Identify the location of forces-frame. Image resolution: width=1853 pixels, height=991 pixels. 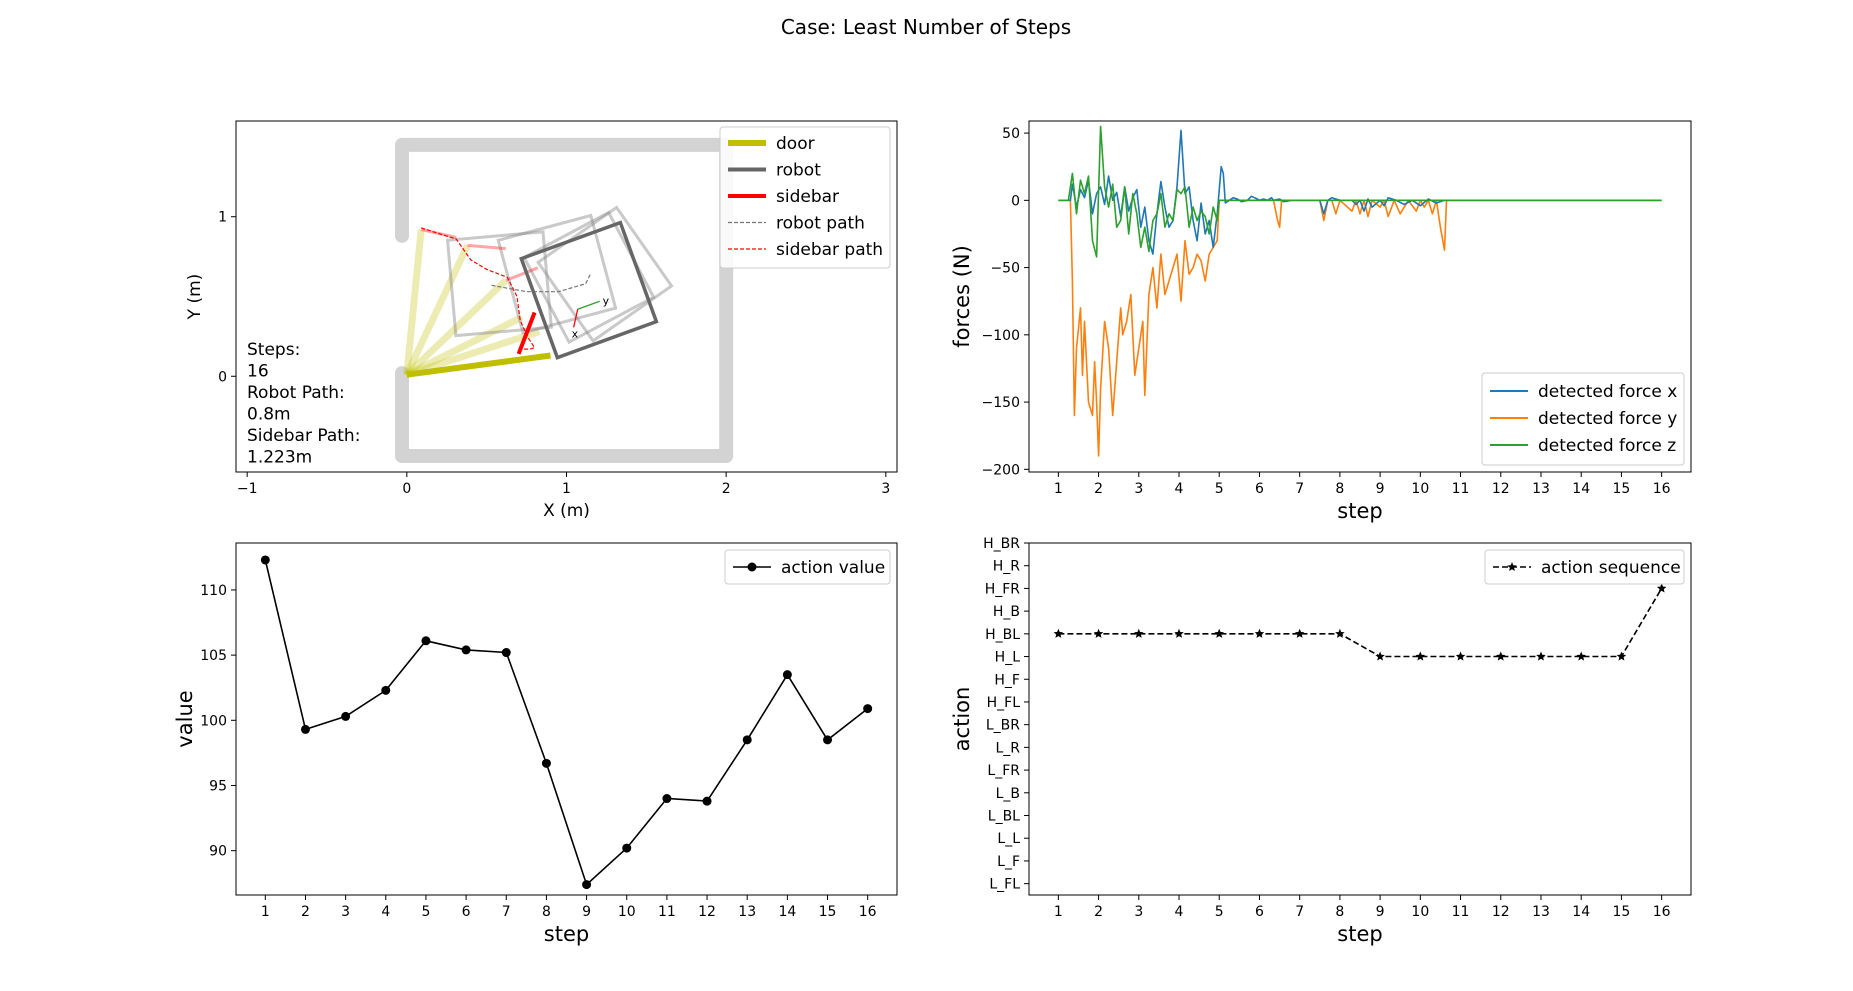
(1360, 296).